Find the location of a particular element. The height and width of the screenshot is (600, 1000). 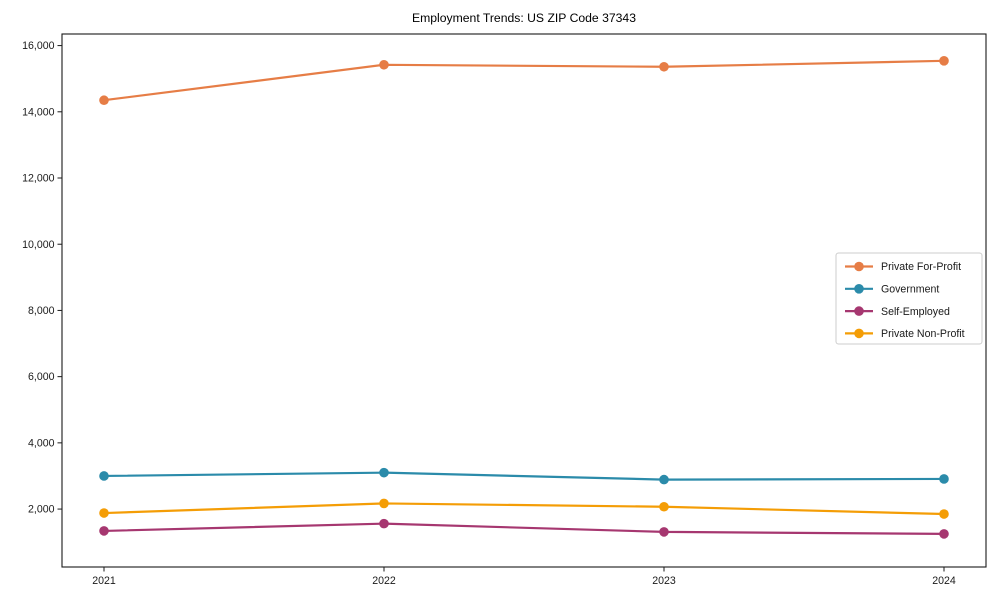

legend-label-self-employed: Self-Employed is located at coordinates (915, 312).